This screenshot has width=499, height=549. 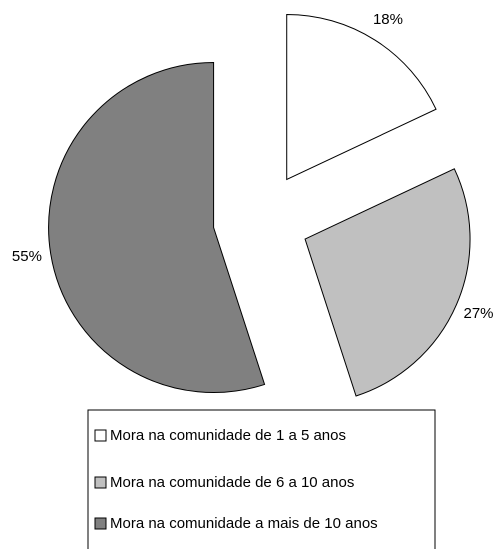 I want to click on legend-label: Mora na comunidade de 6 a 10 anos, so click(x=232, y=482).